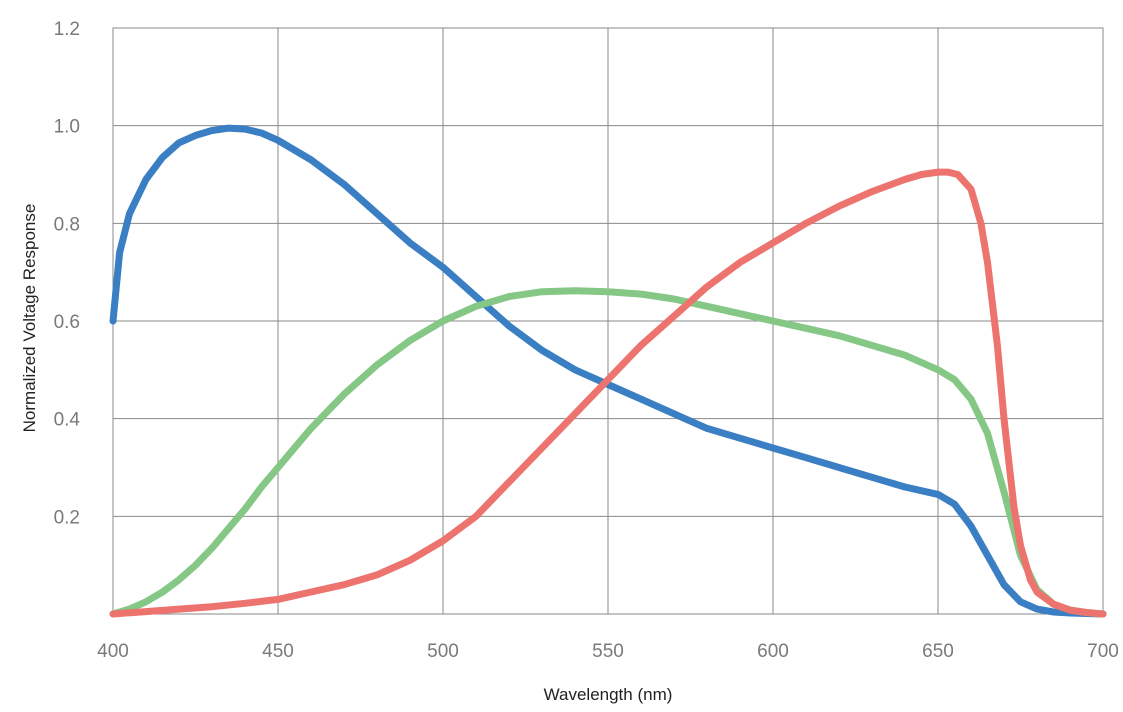  What do you see at coordinates (67, 517) in the screenshot?
I see `y-tick-label: 0.2` at bounding box center [67, 517].